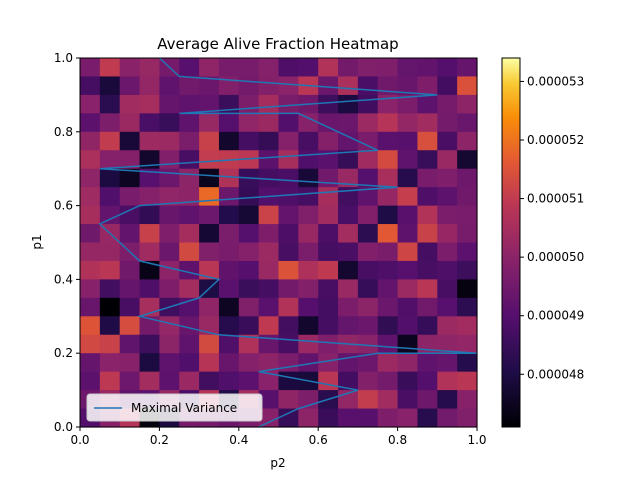 This screenshot has width=640, height=480. What do you see at coordinates (63, 132) in the screenshot?
I see `y-tick-label: 0.8` at bounding box center [63, 132].